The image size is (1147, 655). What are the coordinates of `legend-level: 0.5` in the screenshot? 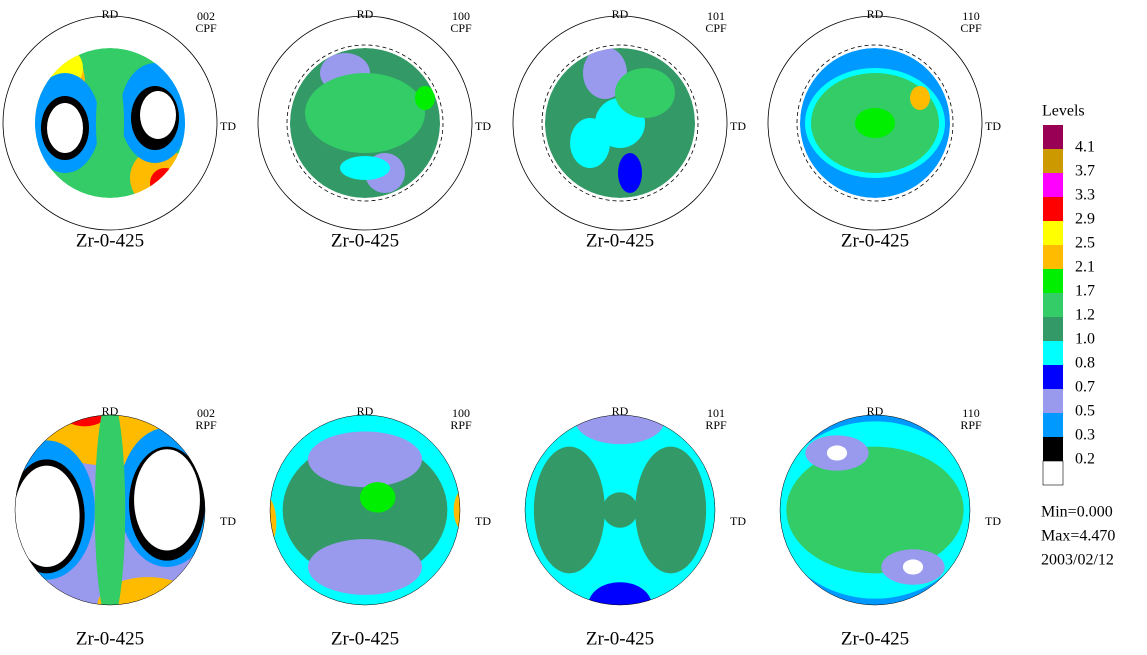 It's located at (1085, 411).